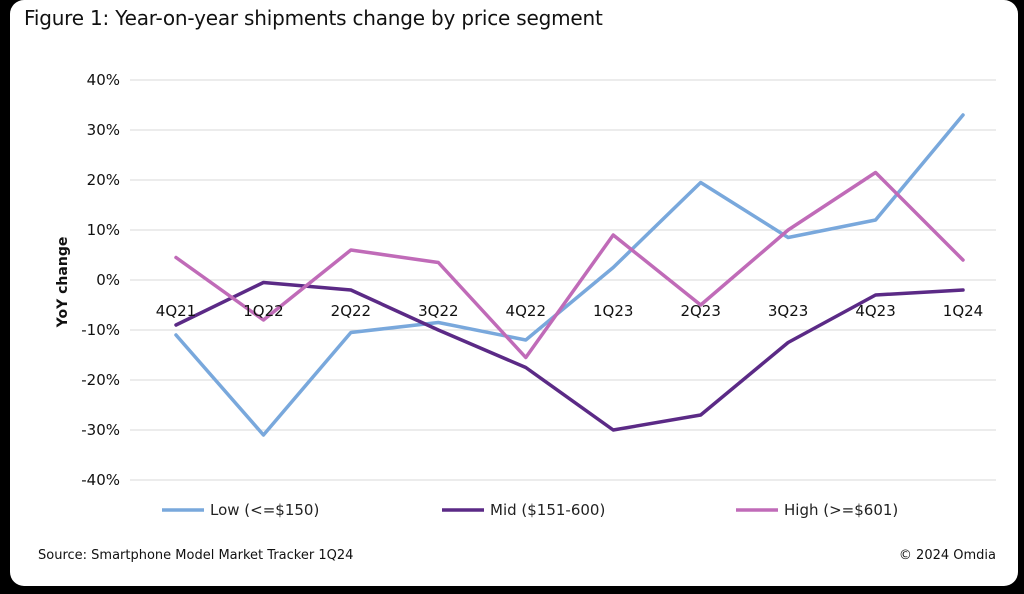 The height and width of the screenshot is (594, 1024). What do you see at coordinates (700, 311) in the screenshot?
I see `x-tick-label: 2Q23` at bounding box center [700, 311].